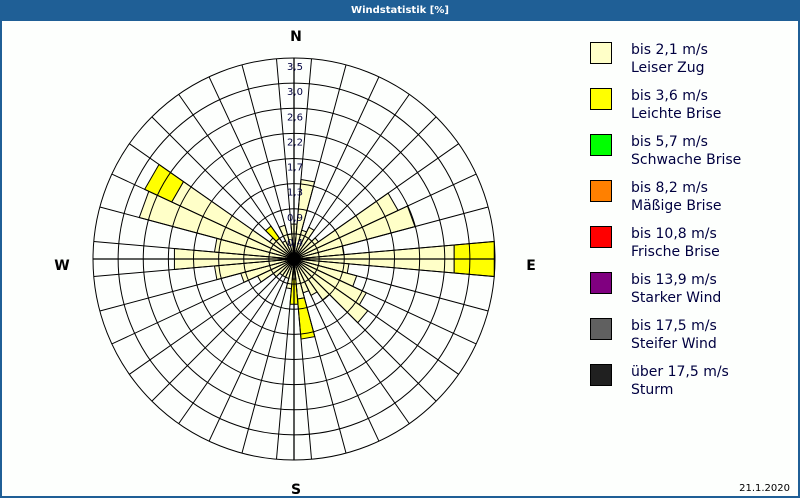 This screenshot has width=800, height=500. Describe the element at coordinates (668, 68) in the screenshot. I see `legend-label: Leiser Zug` at that location.